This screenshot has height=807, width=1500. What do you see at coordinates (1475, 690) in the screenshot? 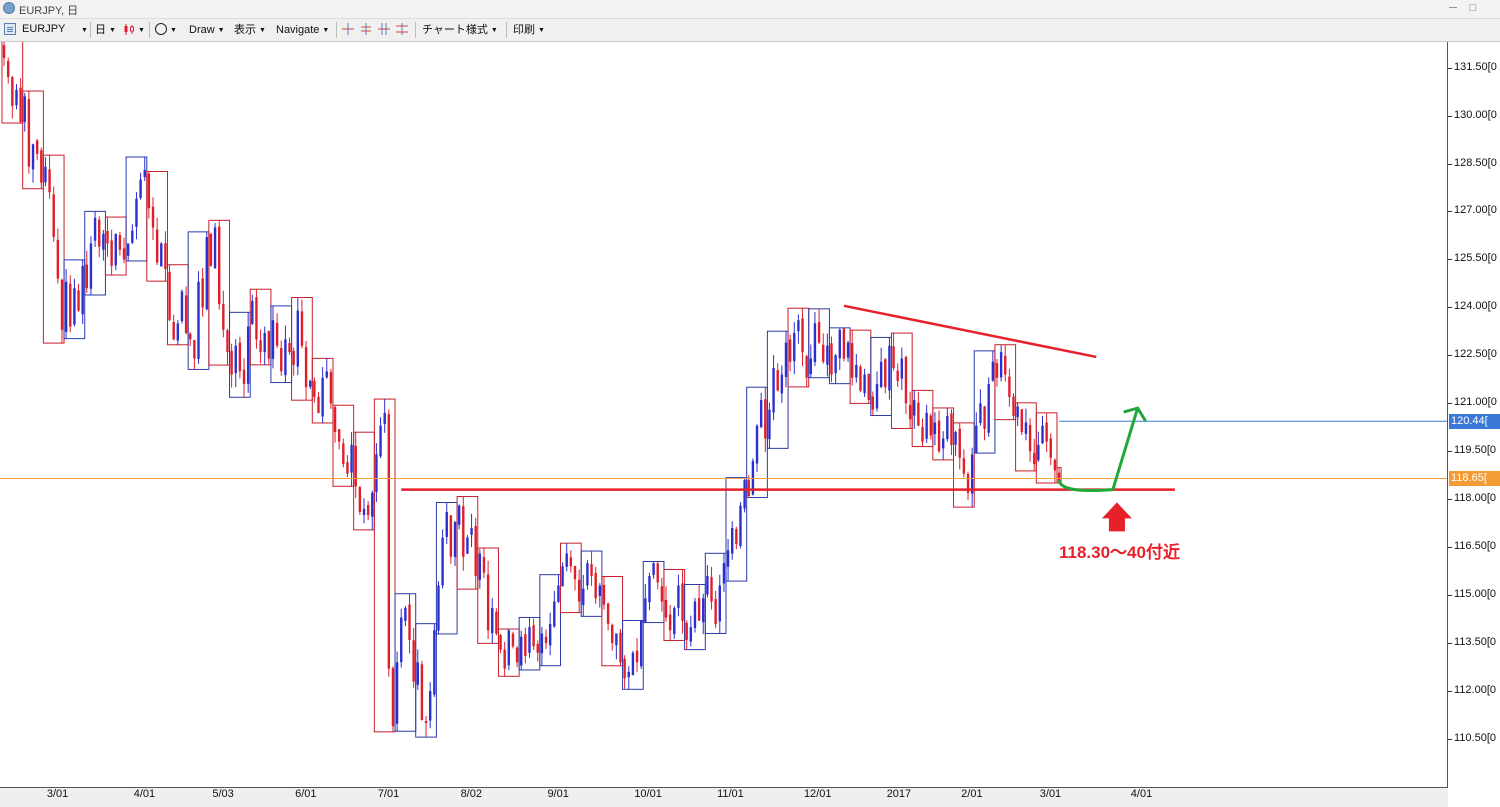
I see `price-tick-label: 112.00[0` at bounding box center [1475, 690].